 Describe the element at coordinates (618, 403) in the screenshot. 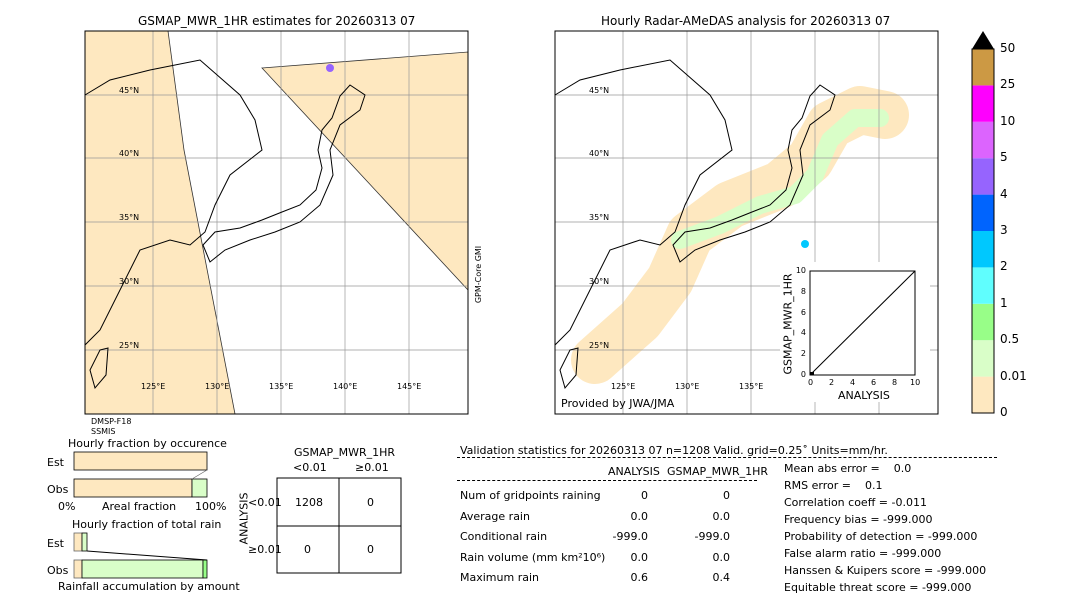

I see `data-credit: Provided by JWA/JMA` at that location.